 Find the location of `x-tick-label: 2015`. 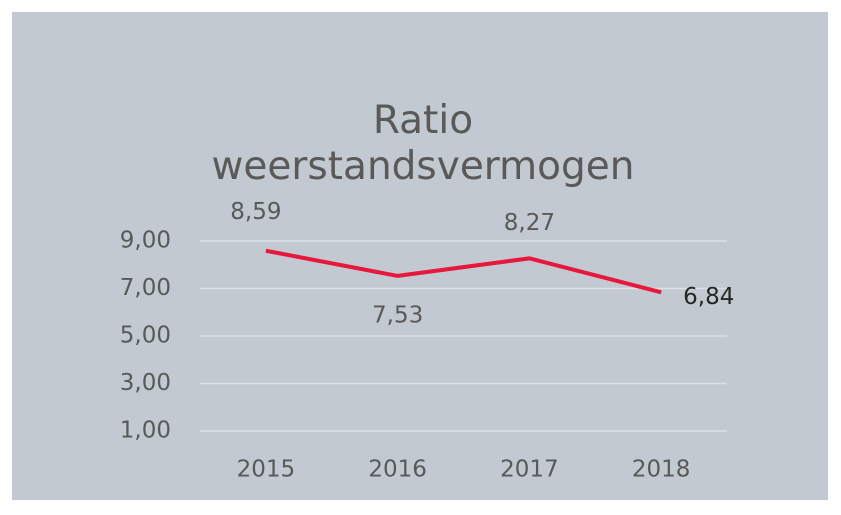

x-tick-label: 2015 is located at coordinates (266, 470).